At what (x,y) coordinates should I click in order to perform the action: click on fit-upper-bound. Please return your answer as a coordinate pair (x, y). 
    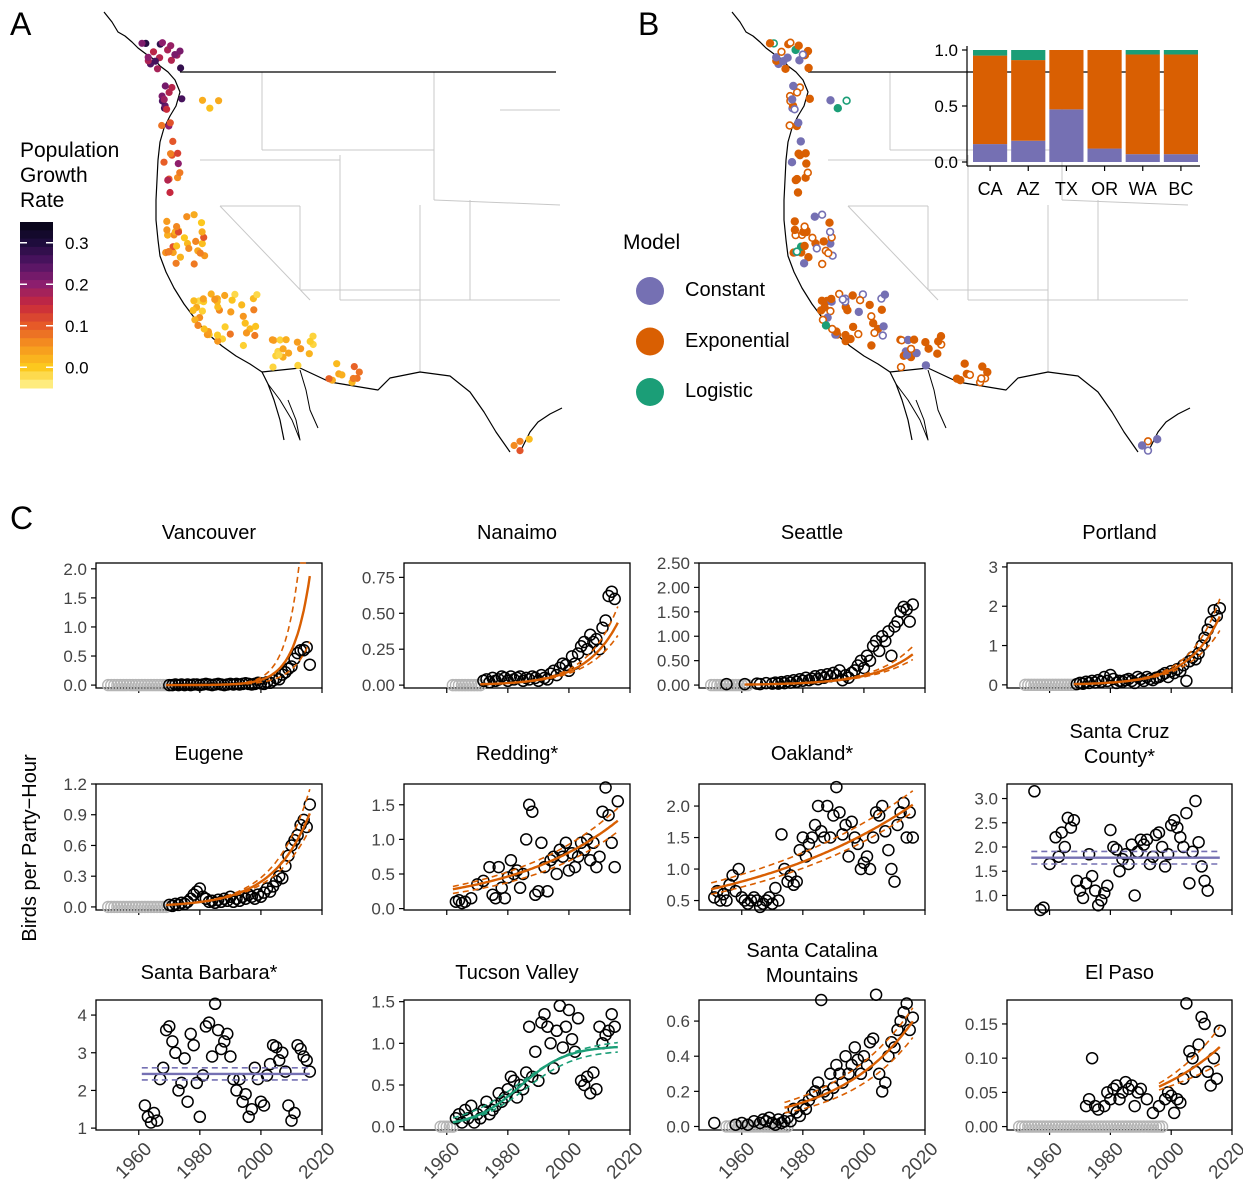
    Looking at the image, I should click on (535, 1080).